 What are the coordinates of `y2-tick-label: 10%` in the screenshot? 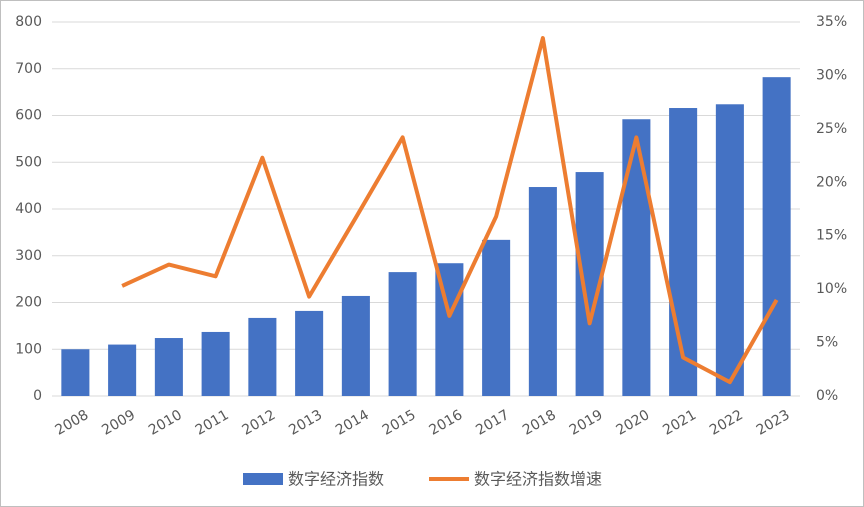 It's located at (831, 289).